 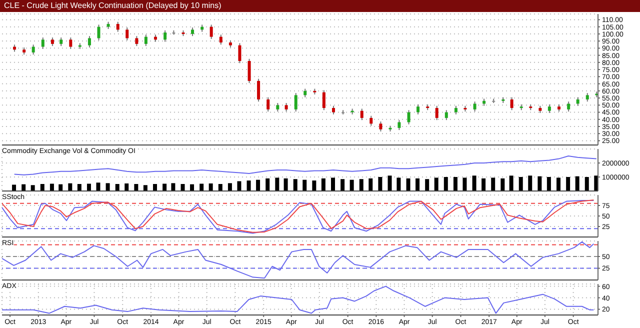 What do you see at coordinates (320, 6) in the screenshot?
I see `chart-title: CLE - Crude Light Weekly Continuation (Delayed by 10 mins)` at bounding box center [320, 6].